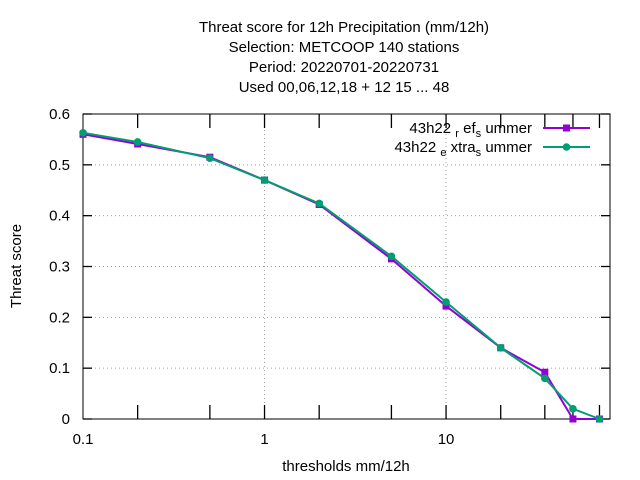 This screenshot has width=640, height=480. Describe the element at coordinates (463, 149) in the screenshot. I see `legend-label: 43h22 e xtras ummer` at that location.